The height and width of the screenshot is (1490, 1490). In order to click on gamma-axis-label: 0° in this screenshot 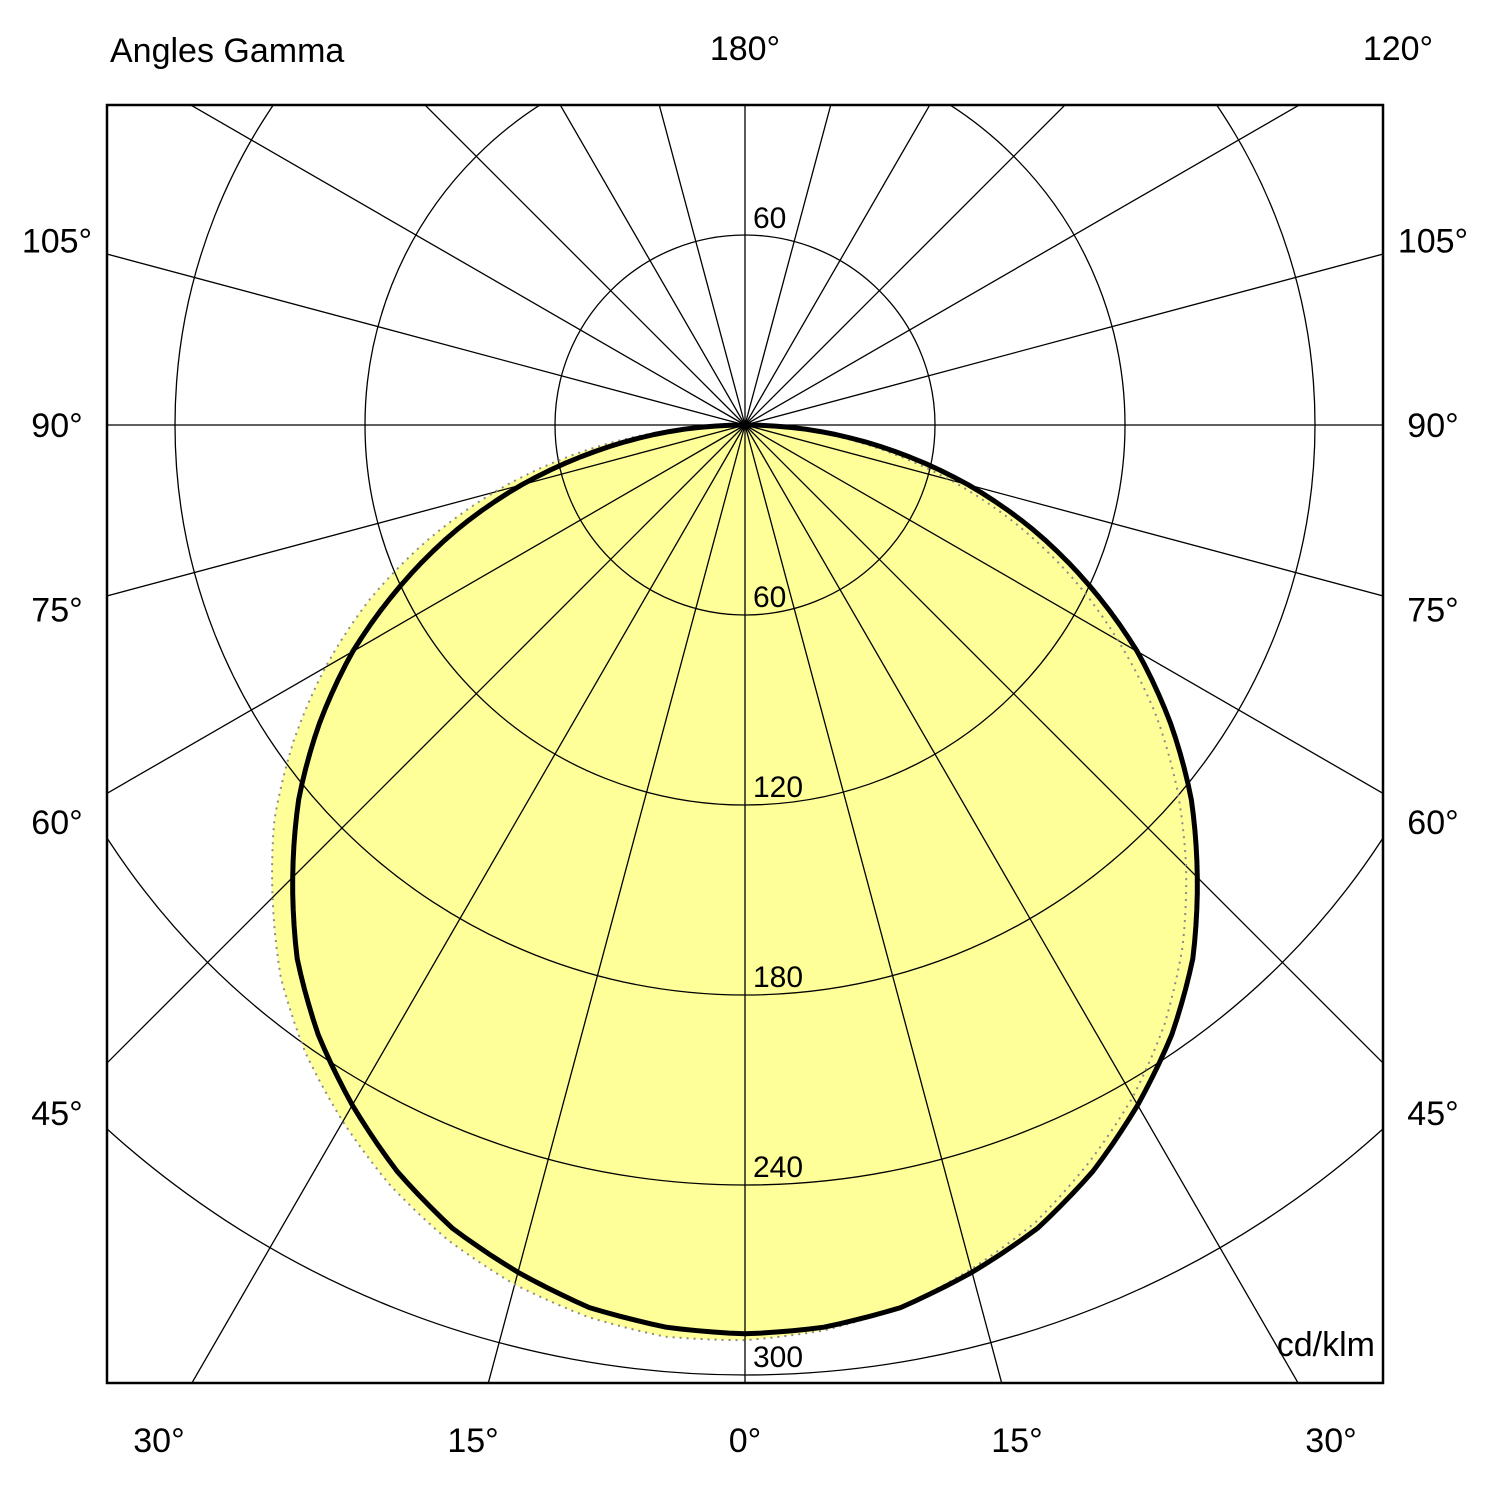, I will do `click(745, 1441)`.